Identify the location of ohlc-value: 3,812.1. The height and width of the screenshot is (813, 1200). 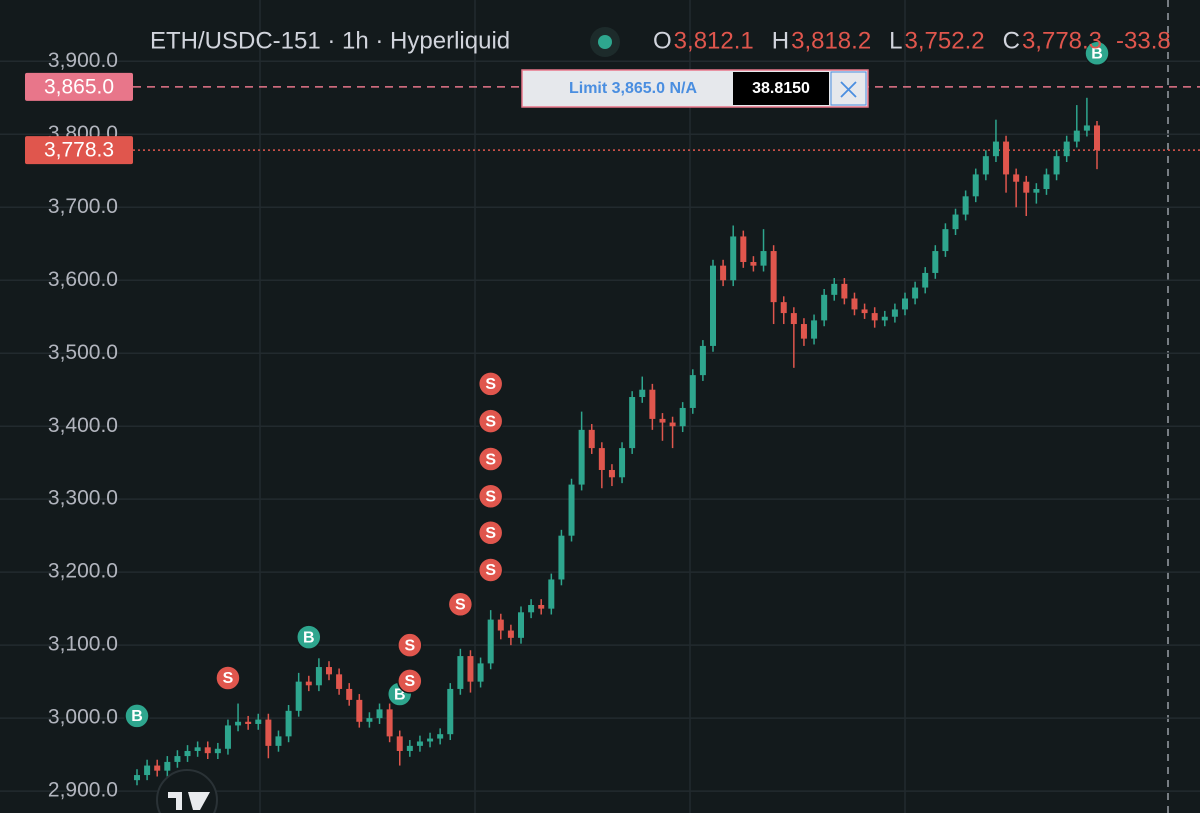
(714, 40).